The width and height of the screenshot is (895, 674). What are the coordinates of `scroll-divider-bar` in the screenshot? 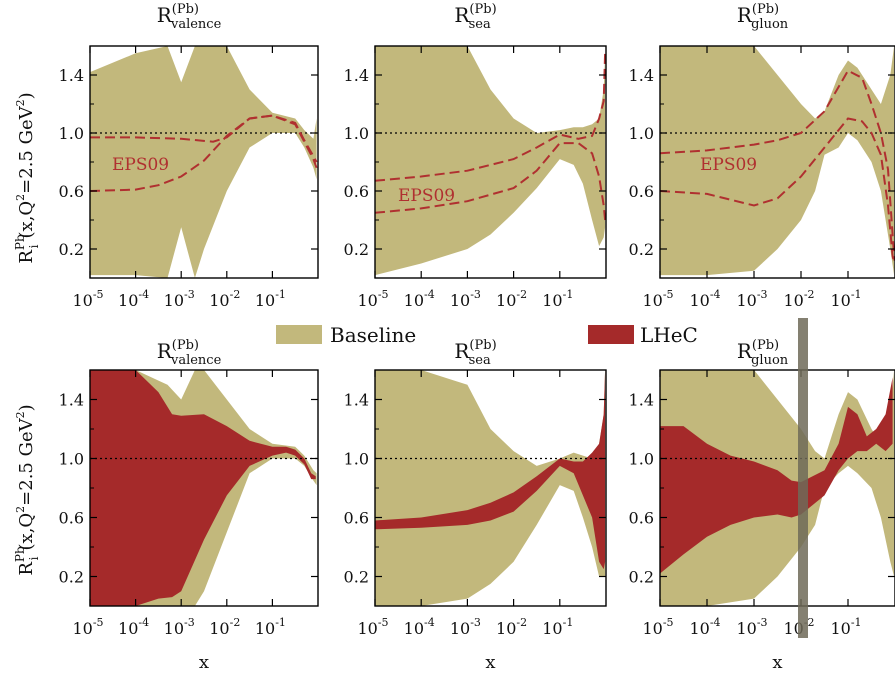 It's located at (803, 478).